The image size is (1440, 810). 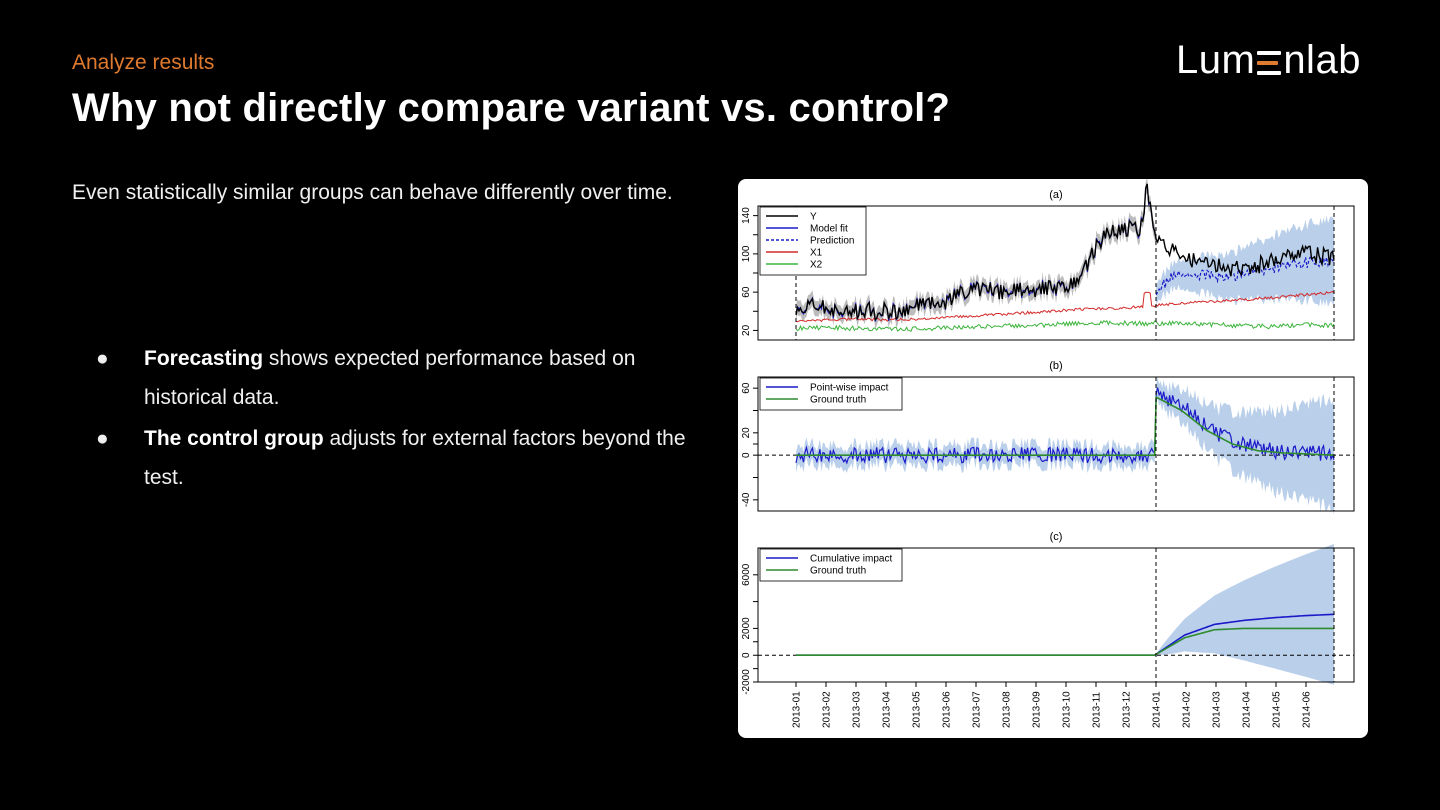 I want to click on legend-label: Model fit, so click(x=829, y=229).